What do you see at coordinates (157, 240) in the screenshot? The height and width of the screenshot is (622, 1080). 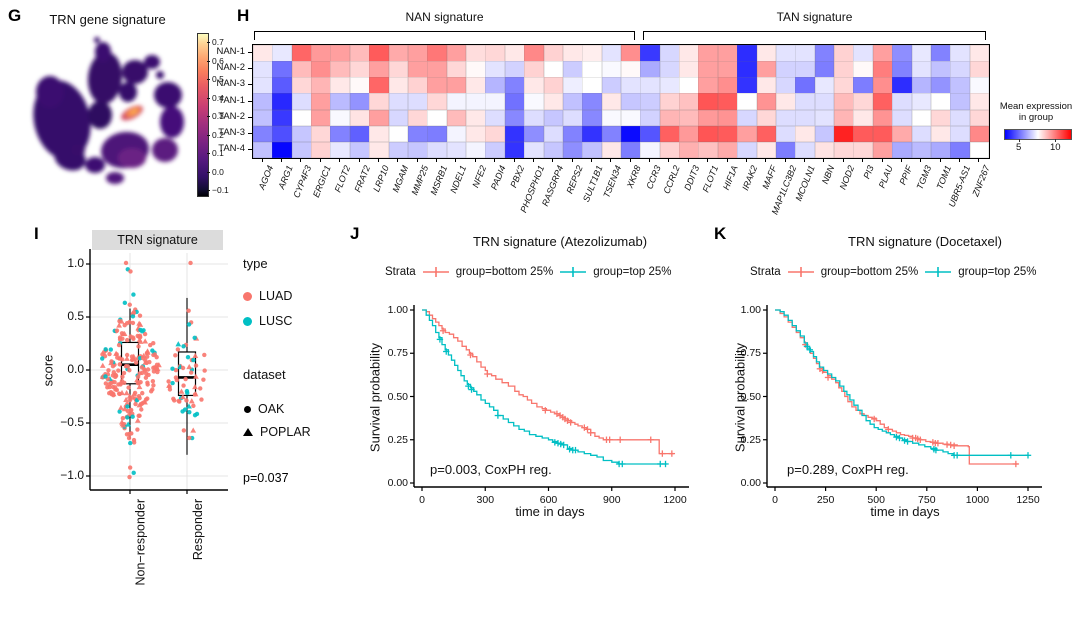 I see `boxplot-title-strip: TRN signature` at bounding box center [157, 240].